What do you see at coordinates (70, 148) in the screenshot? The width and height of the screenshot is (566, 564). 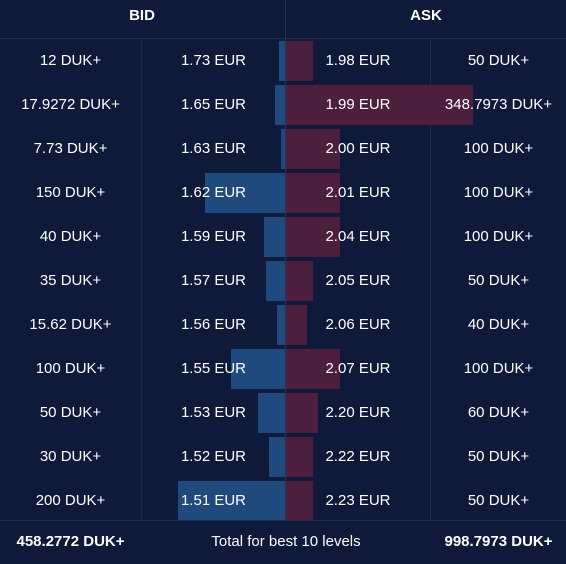 I see `bid-amount: 7.73 DUK+` at bounding box center [70, 148].